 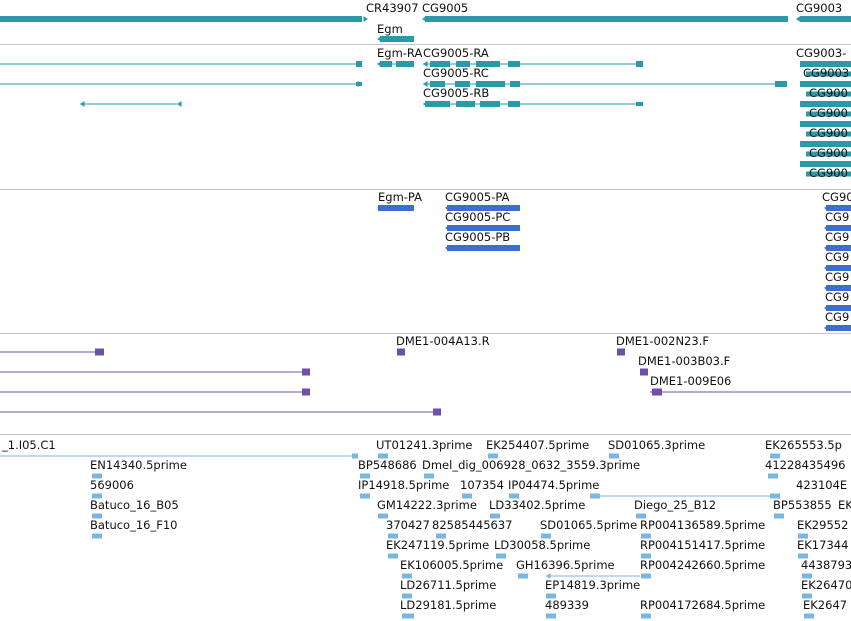 I want to click on protein-label: CG9005-PA, so click(x=477, y=197).